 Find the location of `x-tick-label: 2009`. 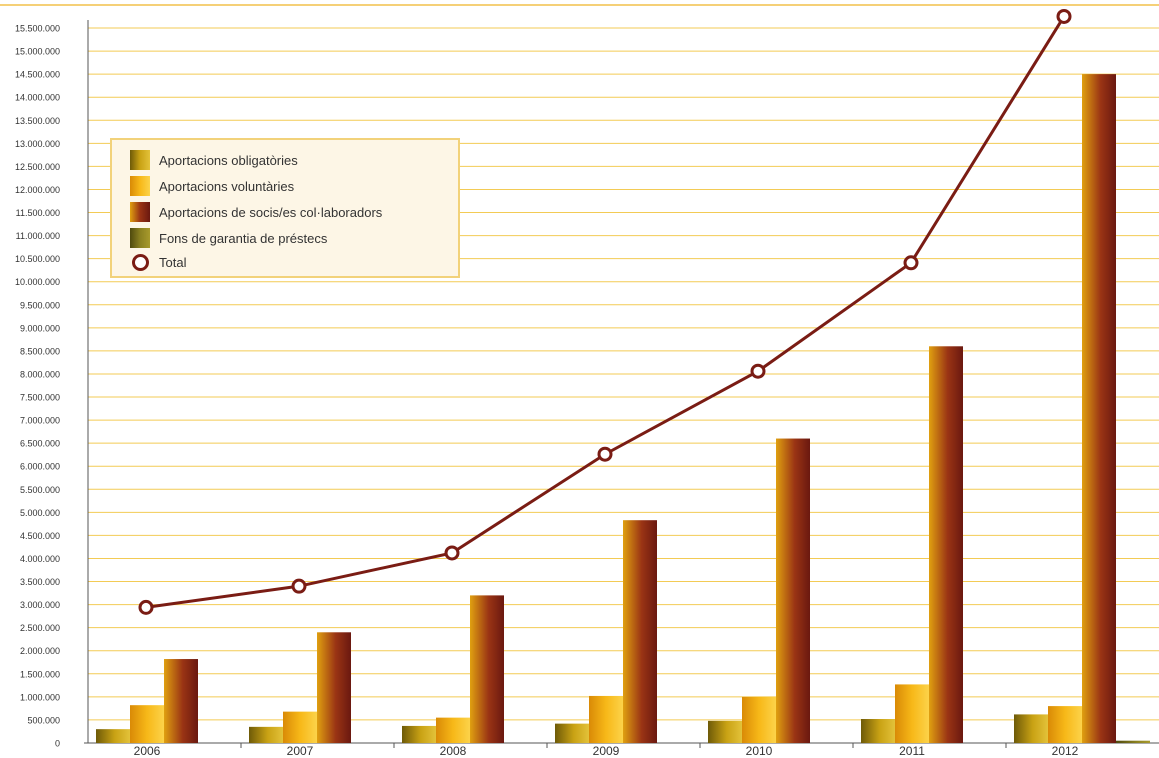

x-tick-label: 2009 is located at coordinates (606, 751).